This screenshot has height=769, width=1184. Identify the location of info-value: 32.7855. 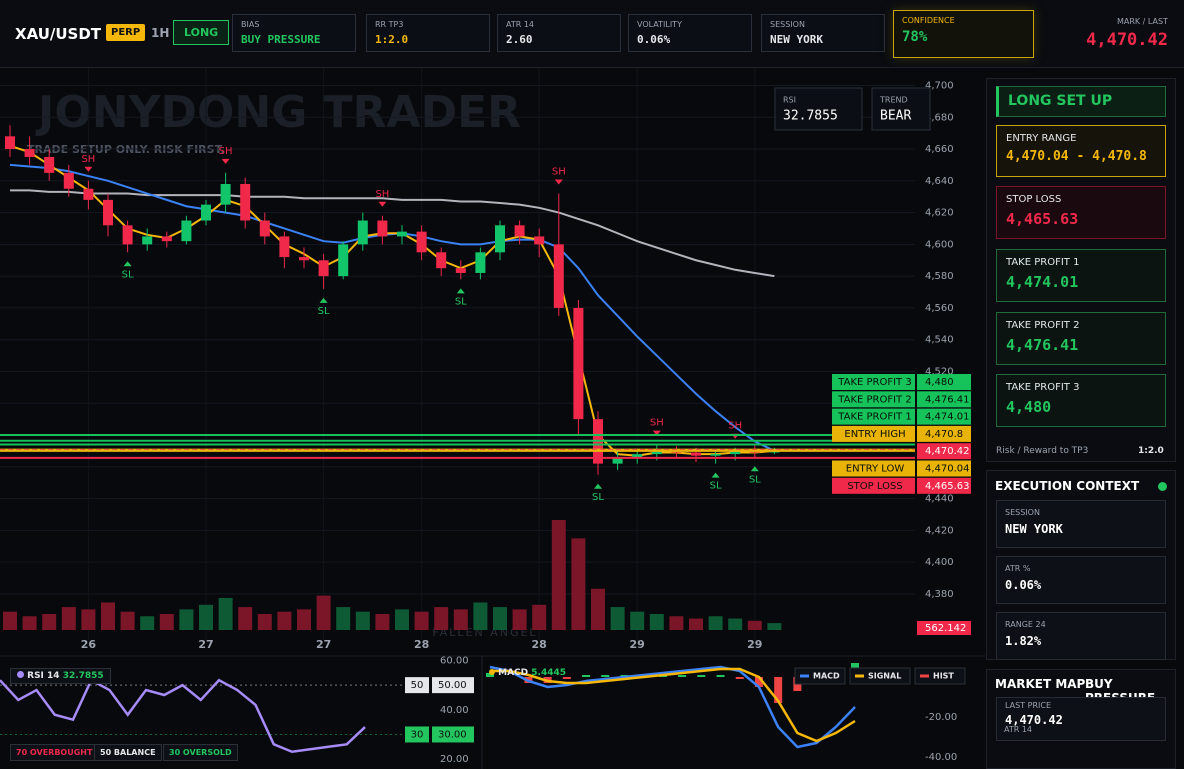
(810, 116).